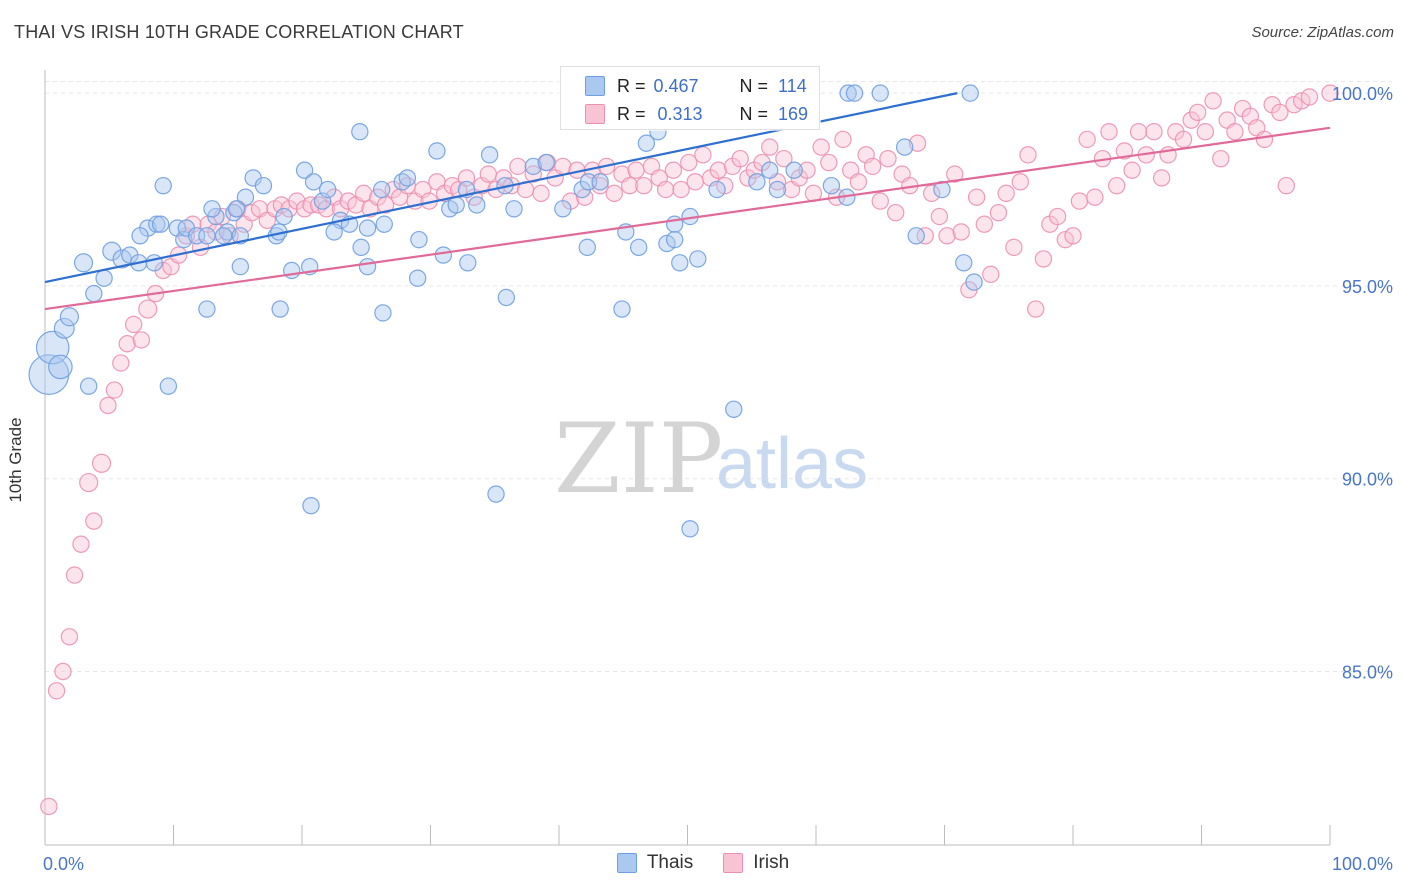 This screenshot has height=892, width=1406. What do you see at coordinates (680, 113) in the screenshot?
I see `stats-r-value: 0.313` at bounding box center [680, 113].